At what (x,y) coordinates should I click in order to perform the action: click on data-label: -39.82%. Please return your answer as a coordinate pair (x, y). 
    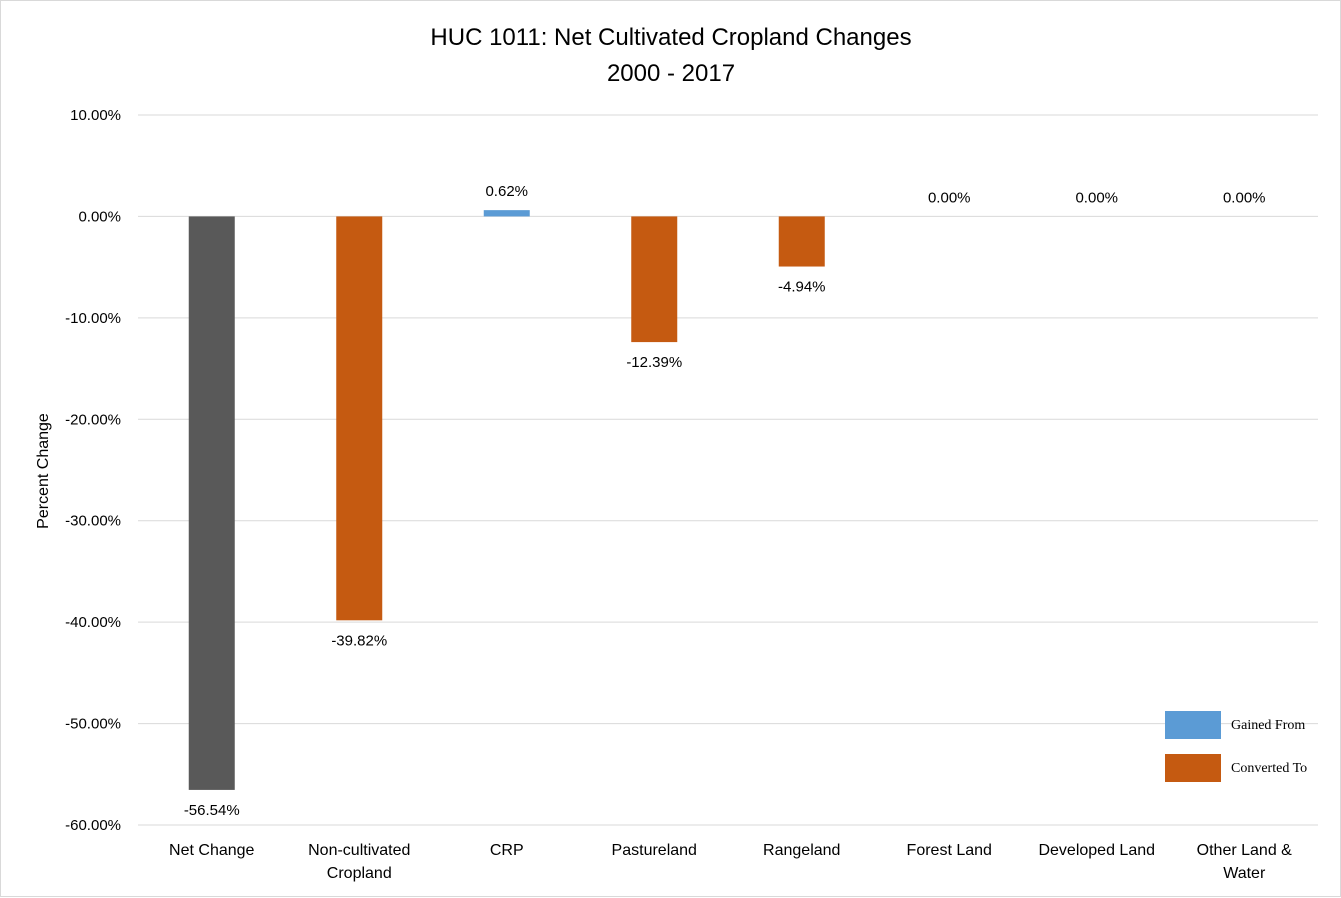
    Looking at the image, I should click on (359, 640).